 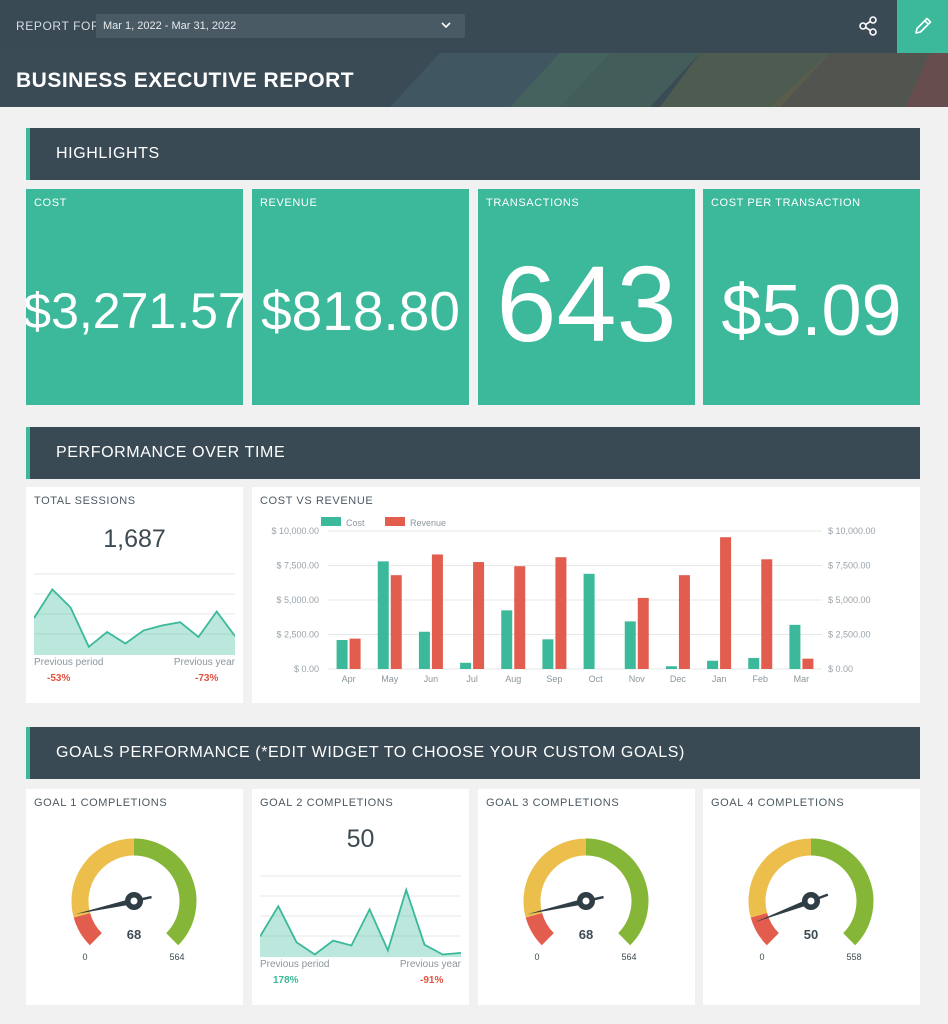 What do you see at coordinates (317, 501) in the screenshot?
I see `card-label: COST VS REVENUE` at bounding box center [317, 501].